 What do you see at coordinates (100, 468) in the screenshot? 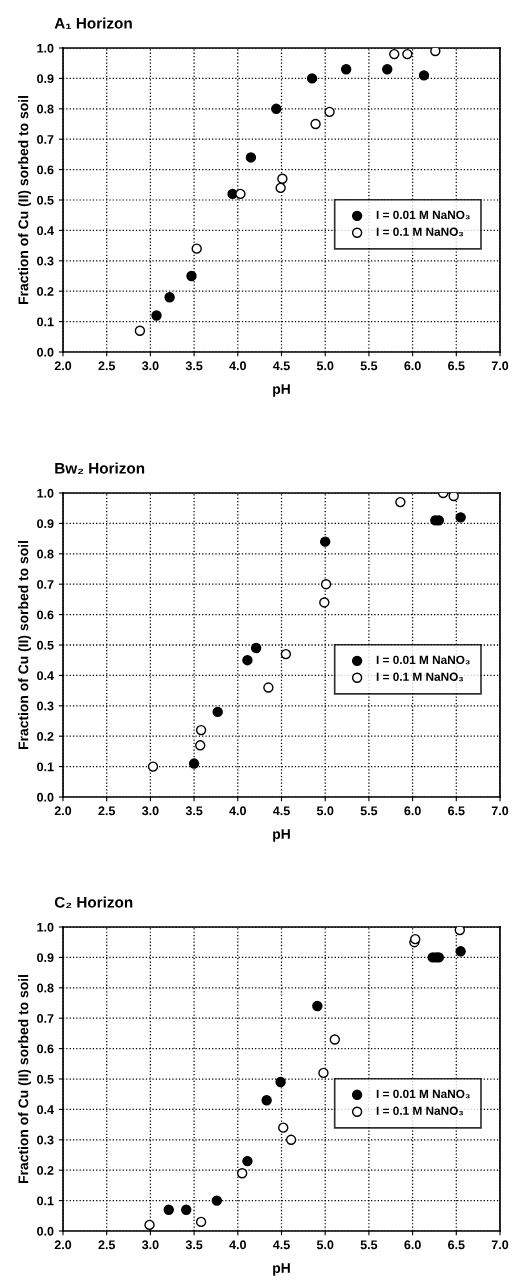
I see `chart-title: Bw₂ Horizon` at bounding box center [100, 468].